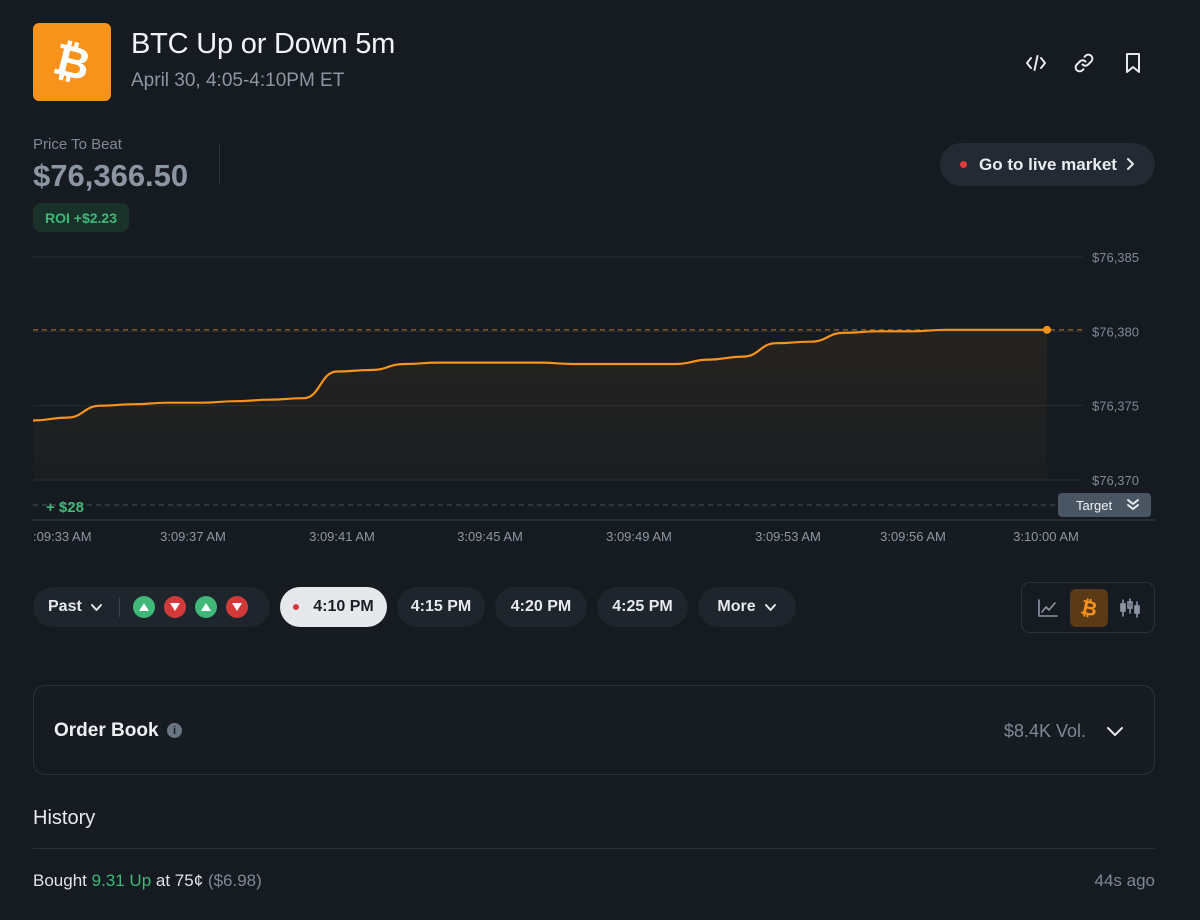 This screenshot has width=1200, height=920. What do you see at coordinates (736, 606) in the screenshot?
I see `more-label: More` at bounding box center [736, 606].